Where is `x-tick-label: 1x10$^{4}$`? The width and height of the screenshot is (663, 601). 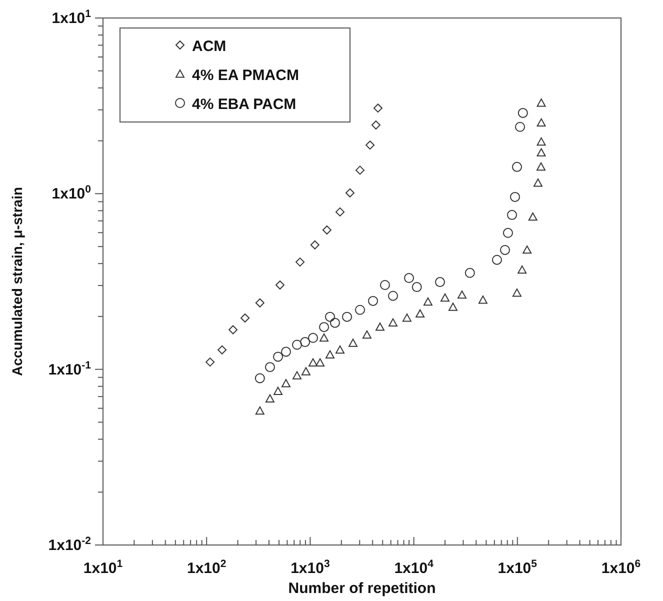
x-tick-label: 1x10$^{4}$ is located at coordinates (414, 567).